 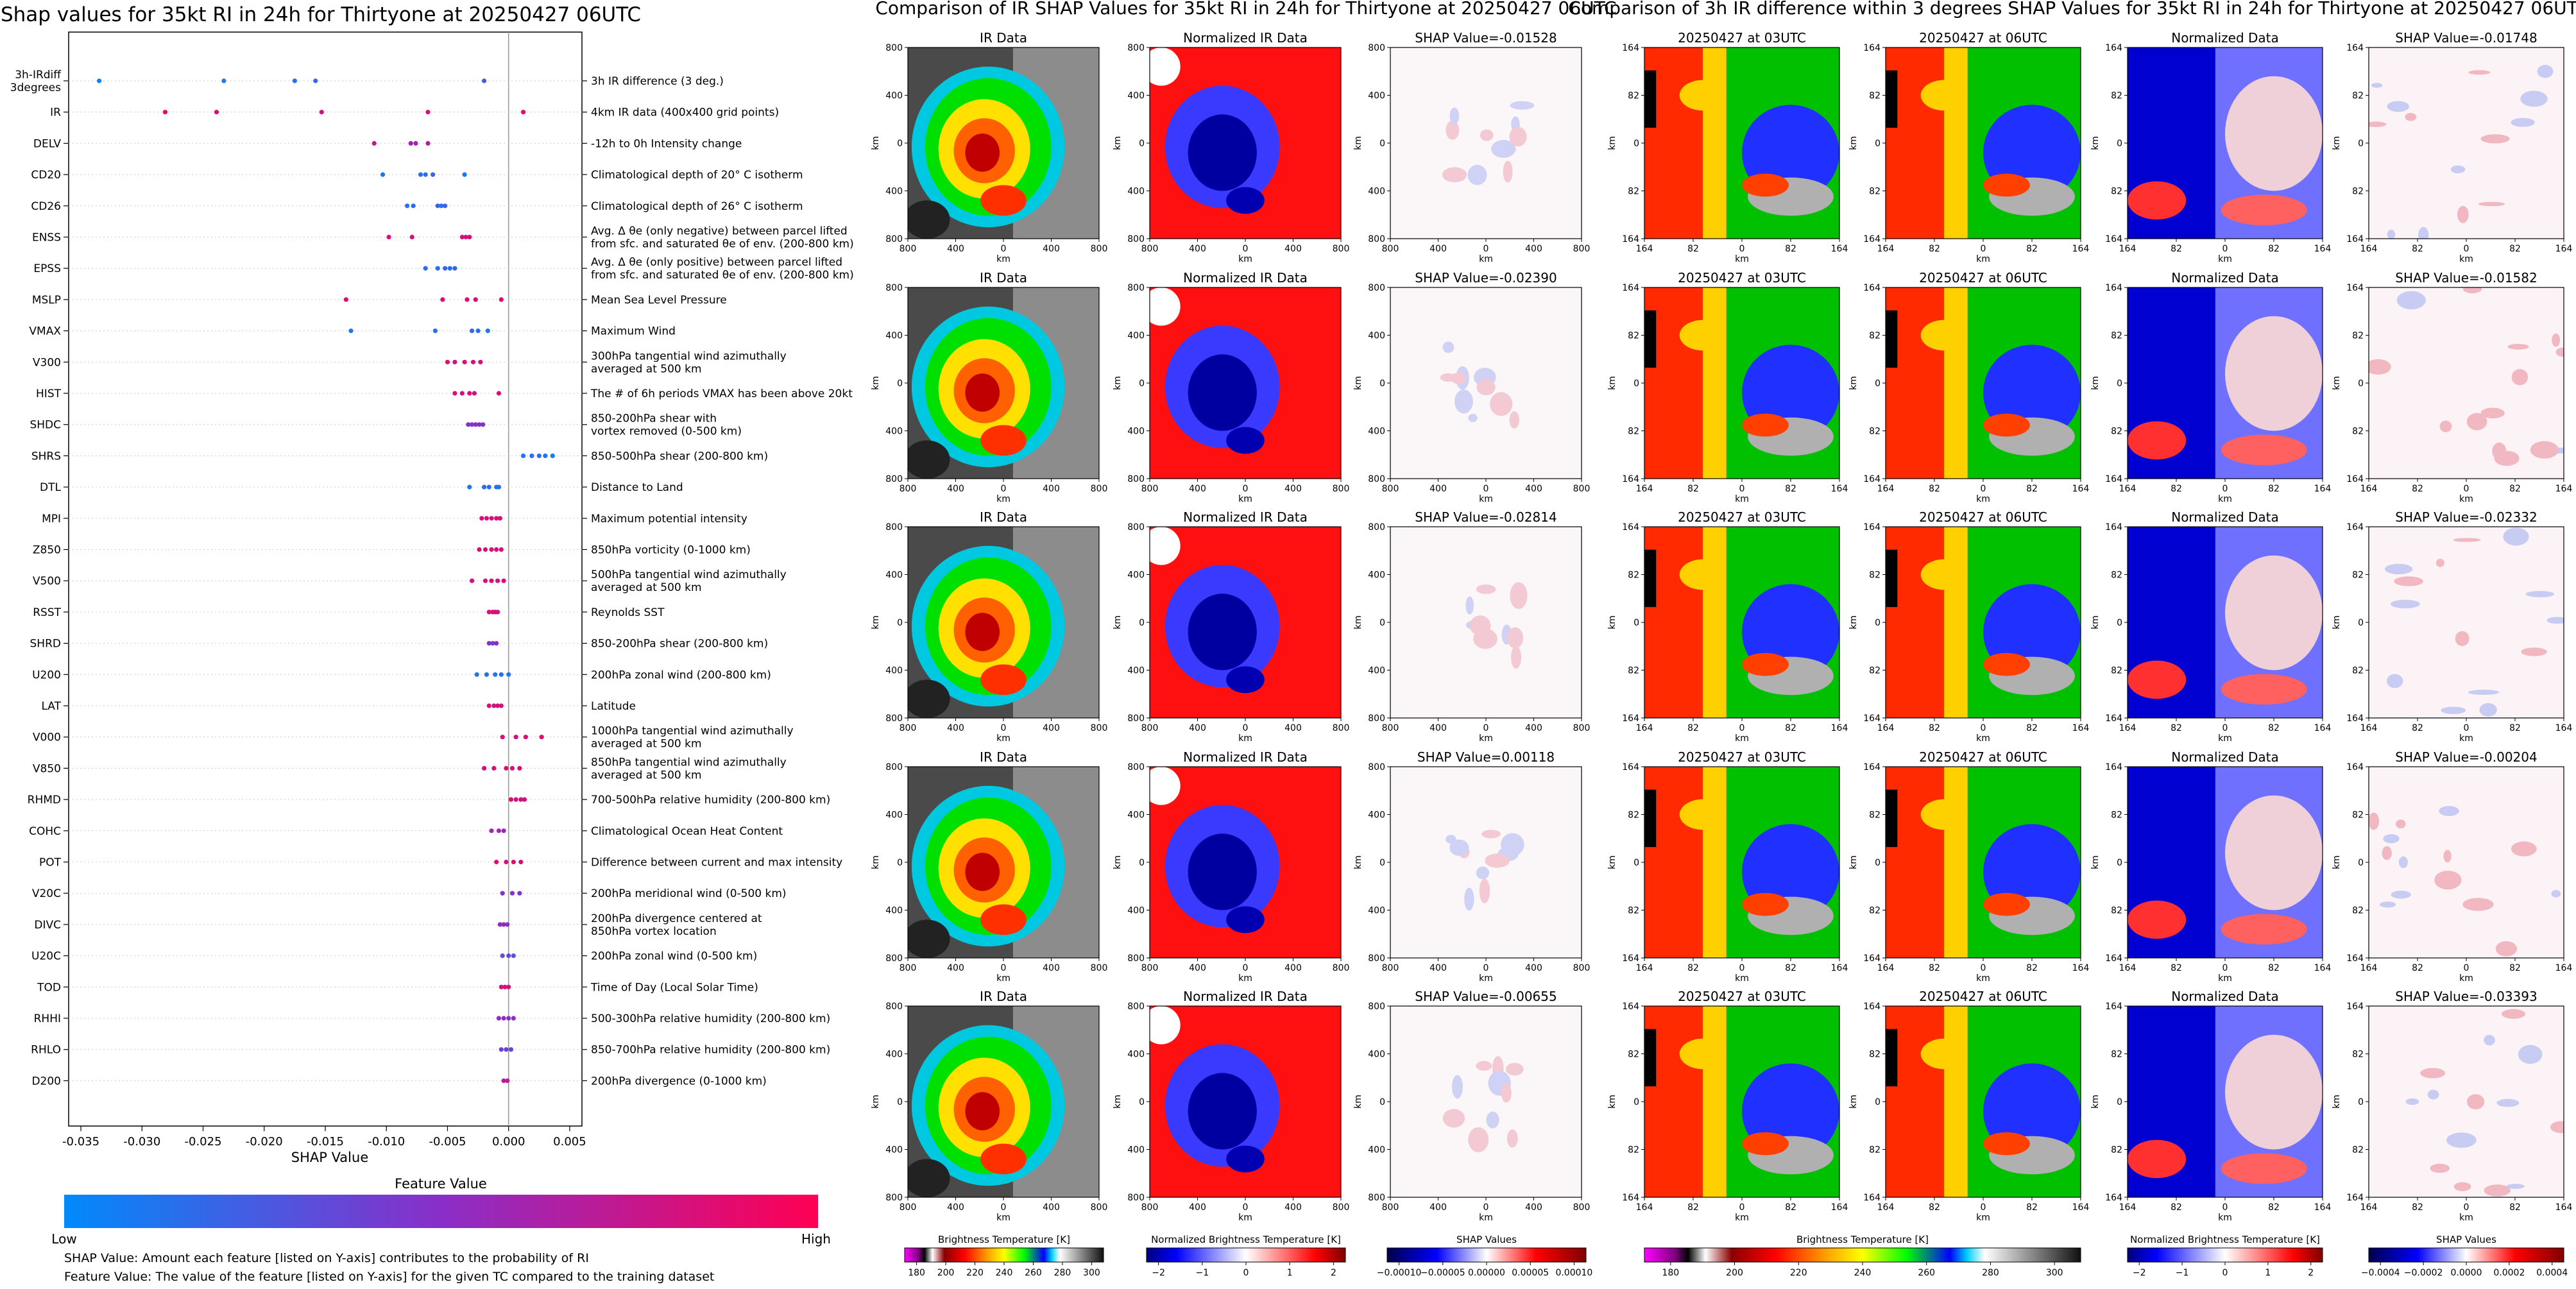 I want to click on feature-value-colorbar, so click(x=441, y=1211).